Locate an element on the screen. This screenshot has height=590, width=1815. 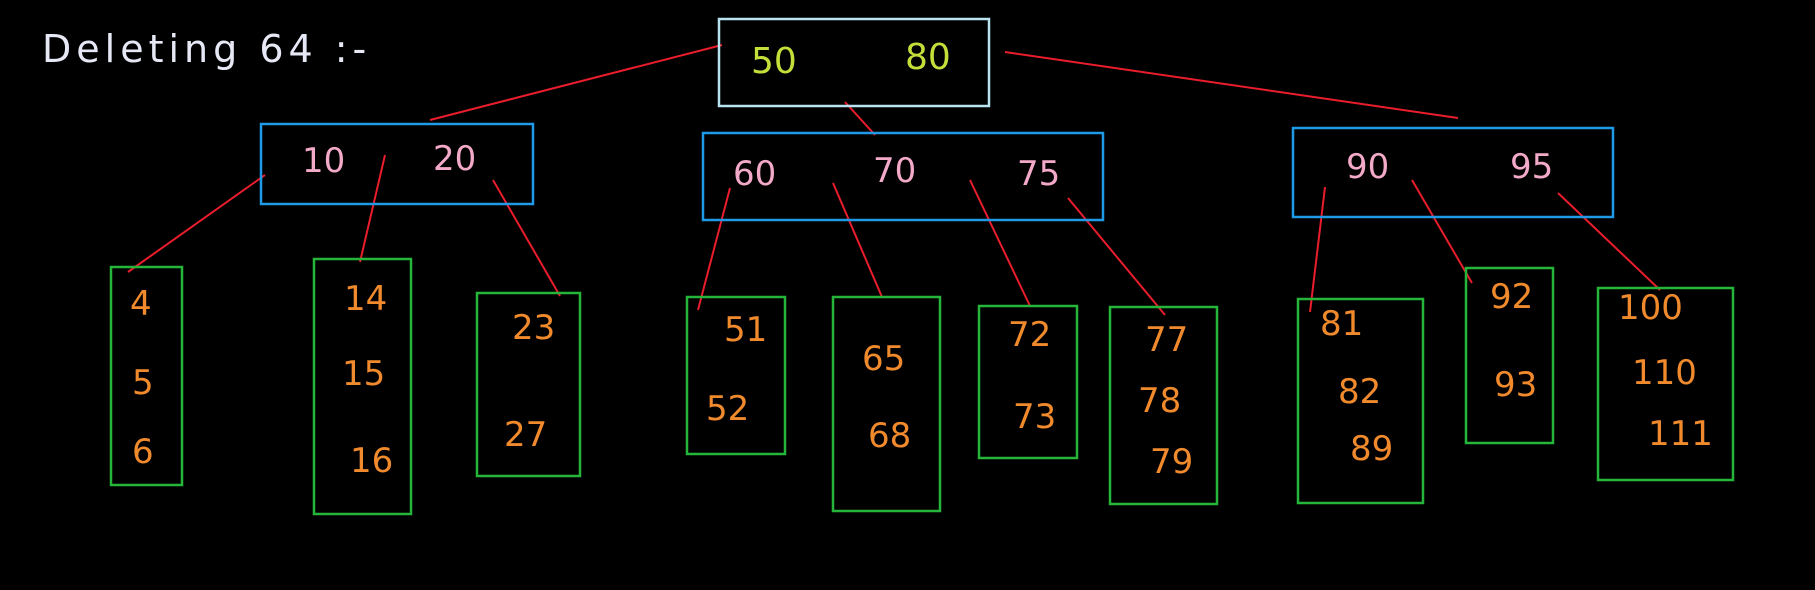
leaf-node-3-key-2: 27 is located at coordinates (525, 435).